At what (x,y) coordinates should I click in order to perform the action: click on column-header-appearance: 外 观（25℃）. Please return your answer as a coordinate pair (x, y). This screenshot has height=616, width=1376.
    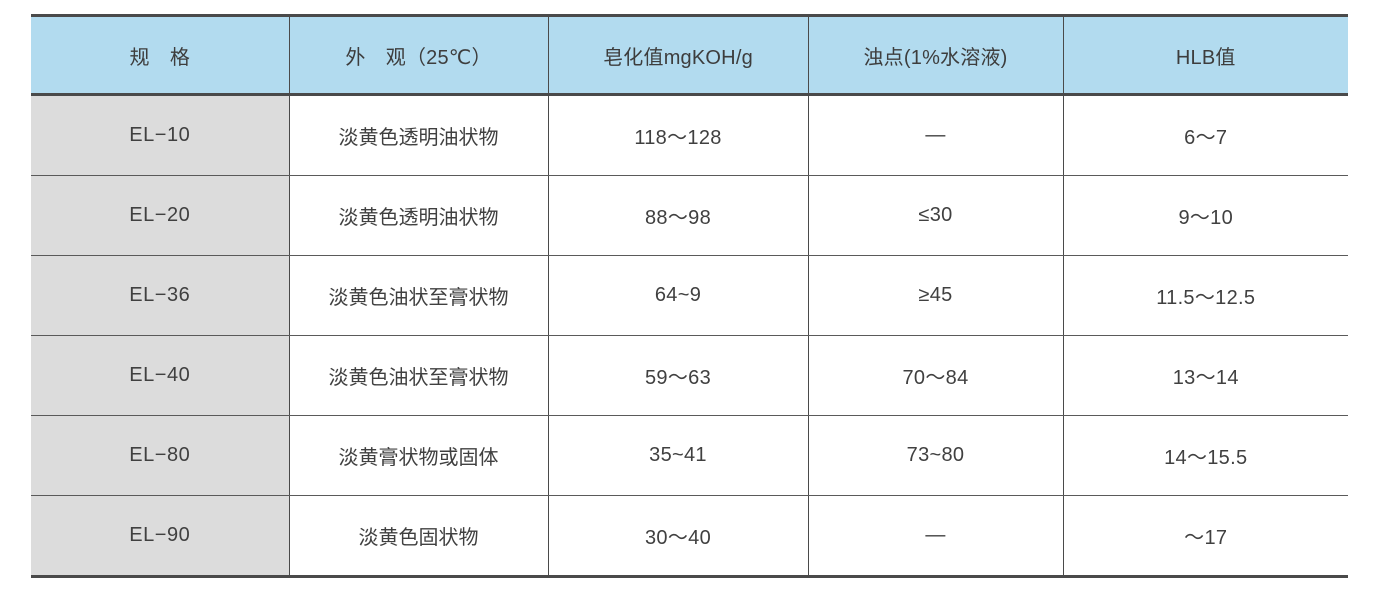
    Looking at the image, I should click on (419, 55).